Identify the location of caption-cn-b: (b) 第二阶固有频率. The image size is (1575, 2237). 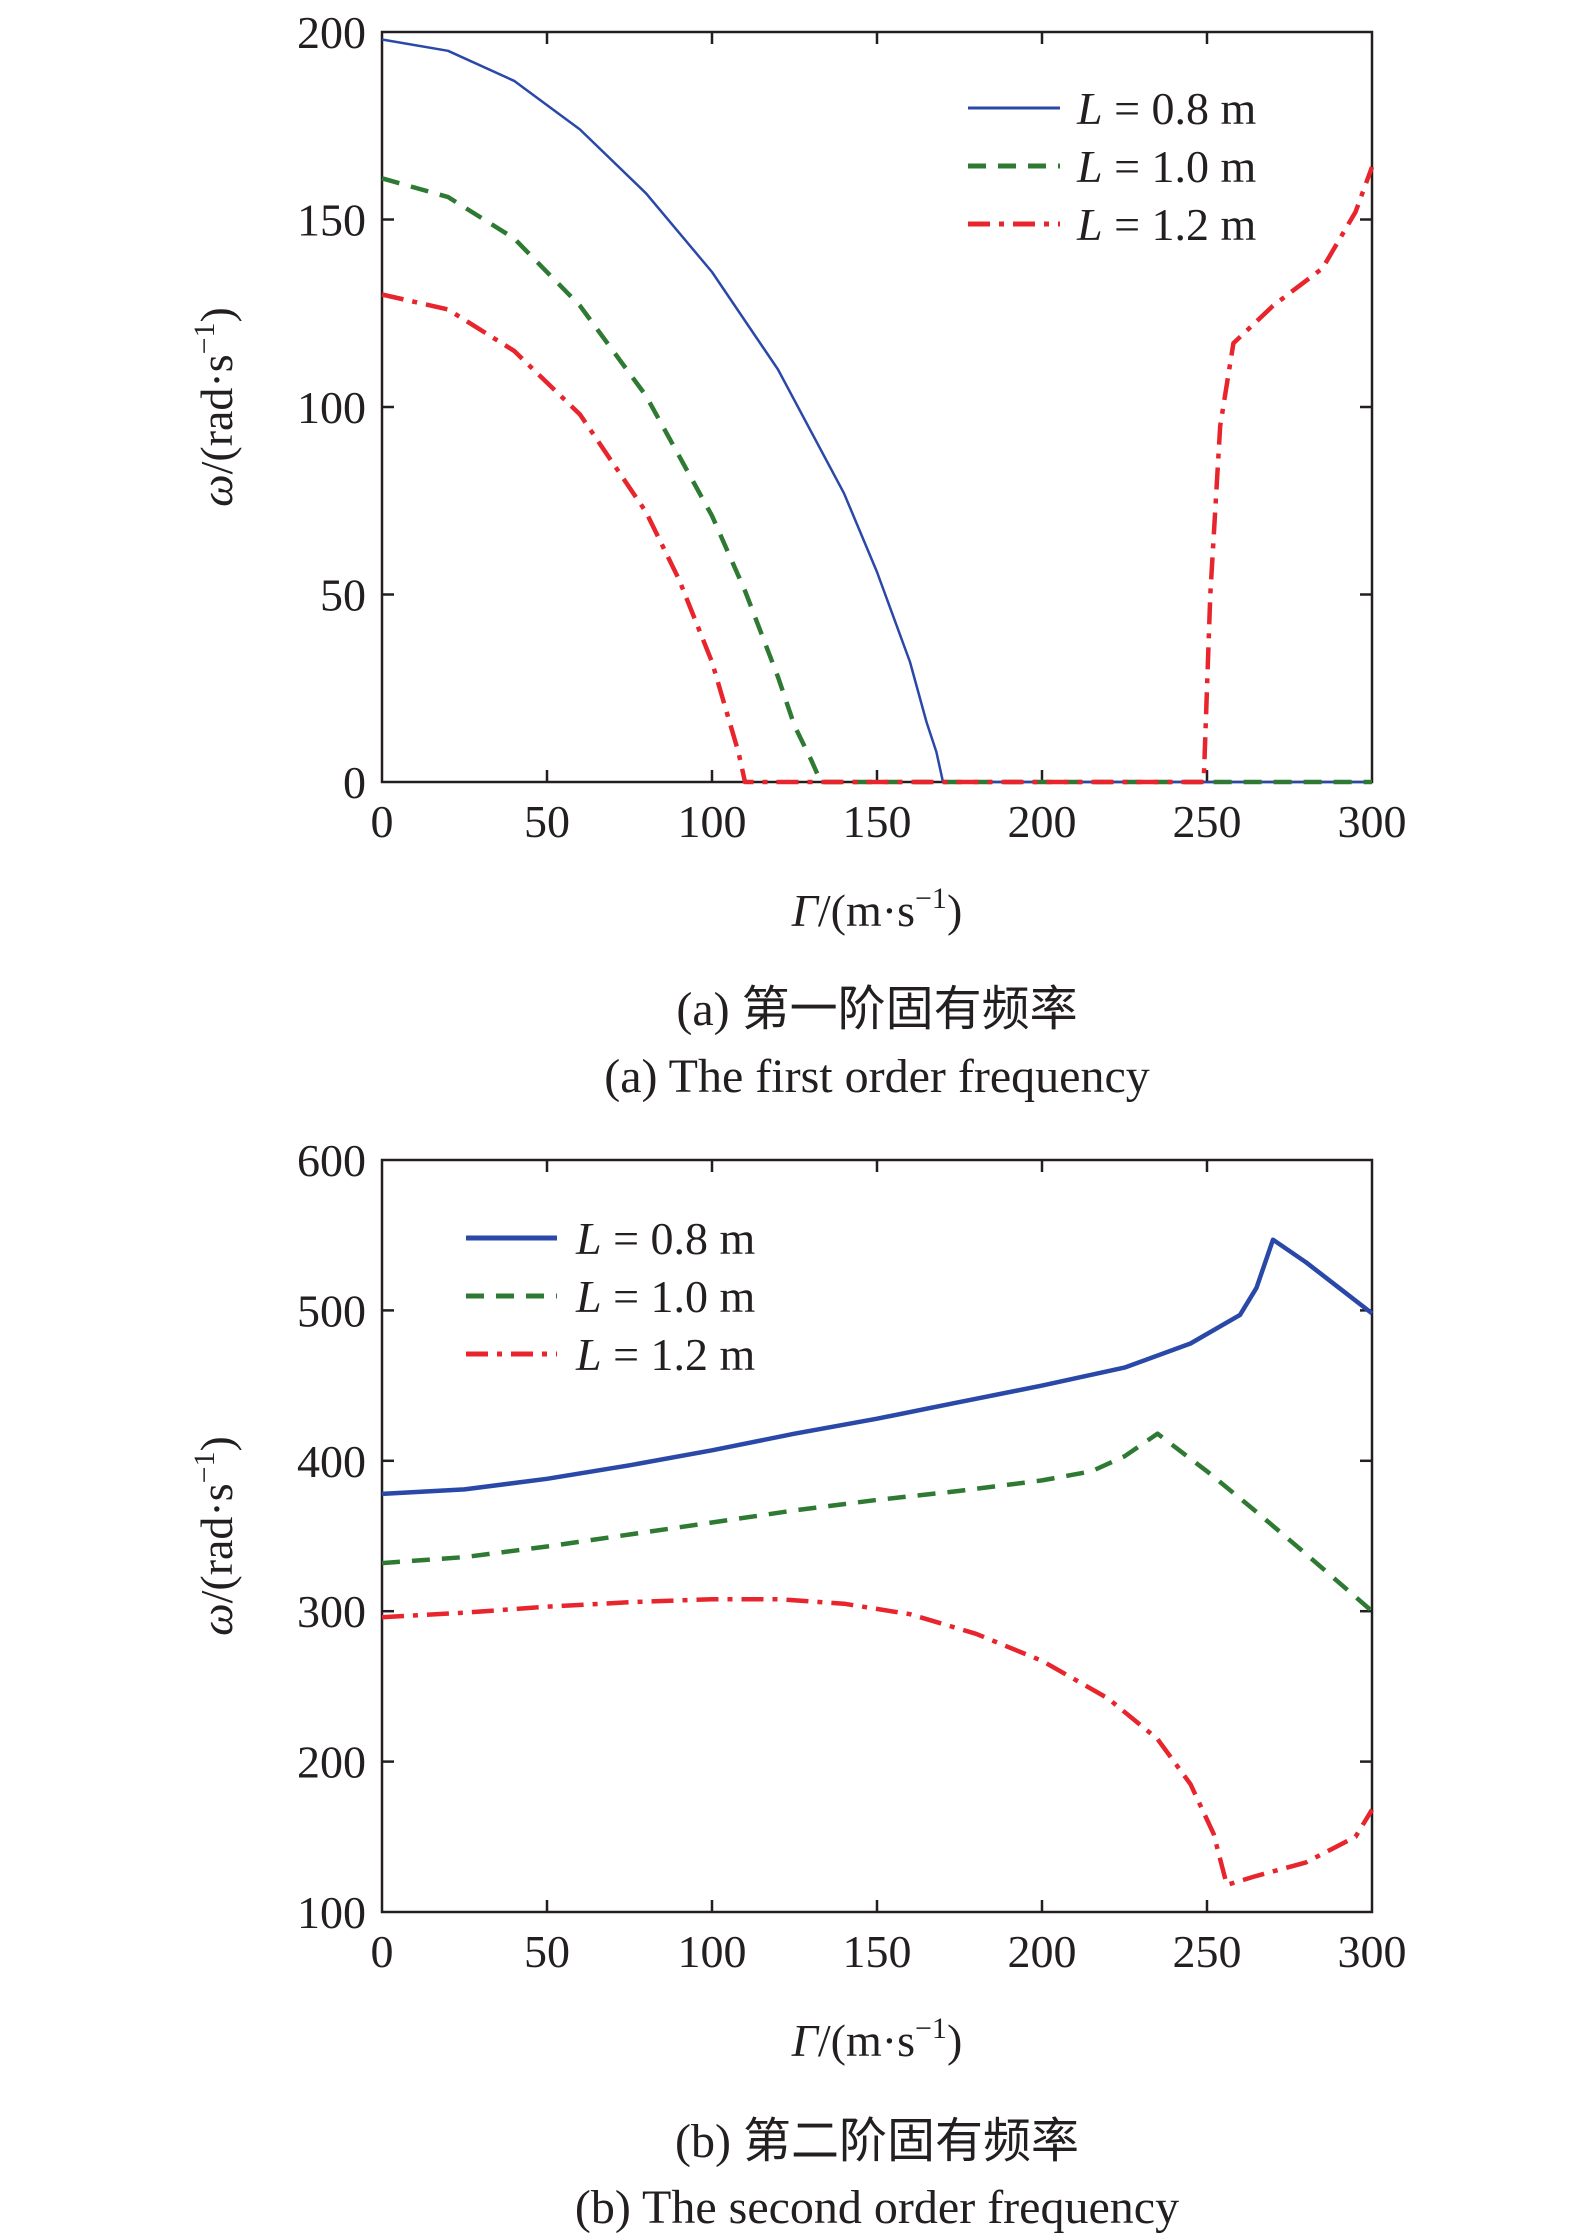
(877, 2141).